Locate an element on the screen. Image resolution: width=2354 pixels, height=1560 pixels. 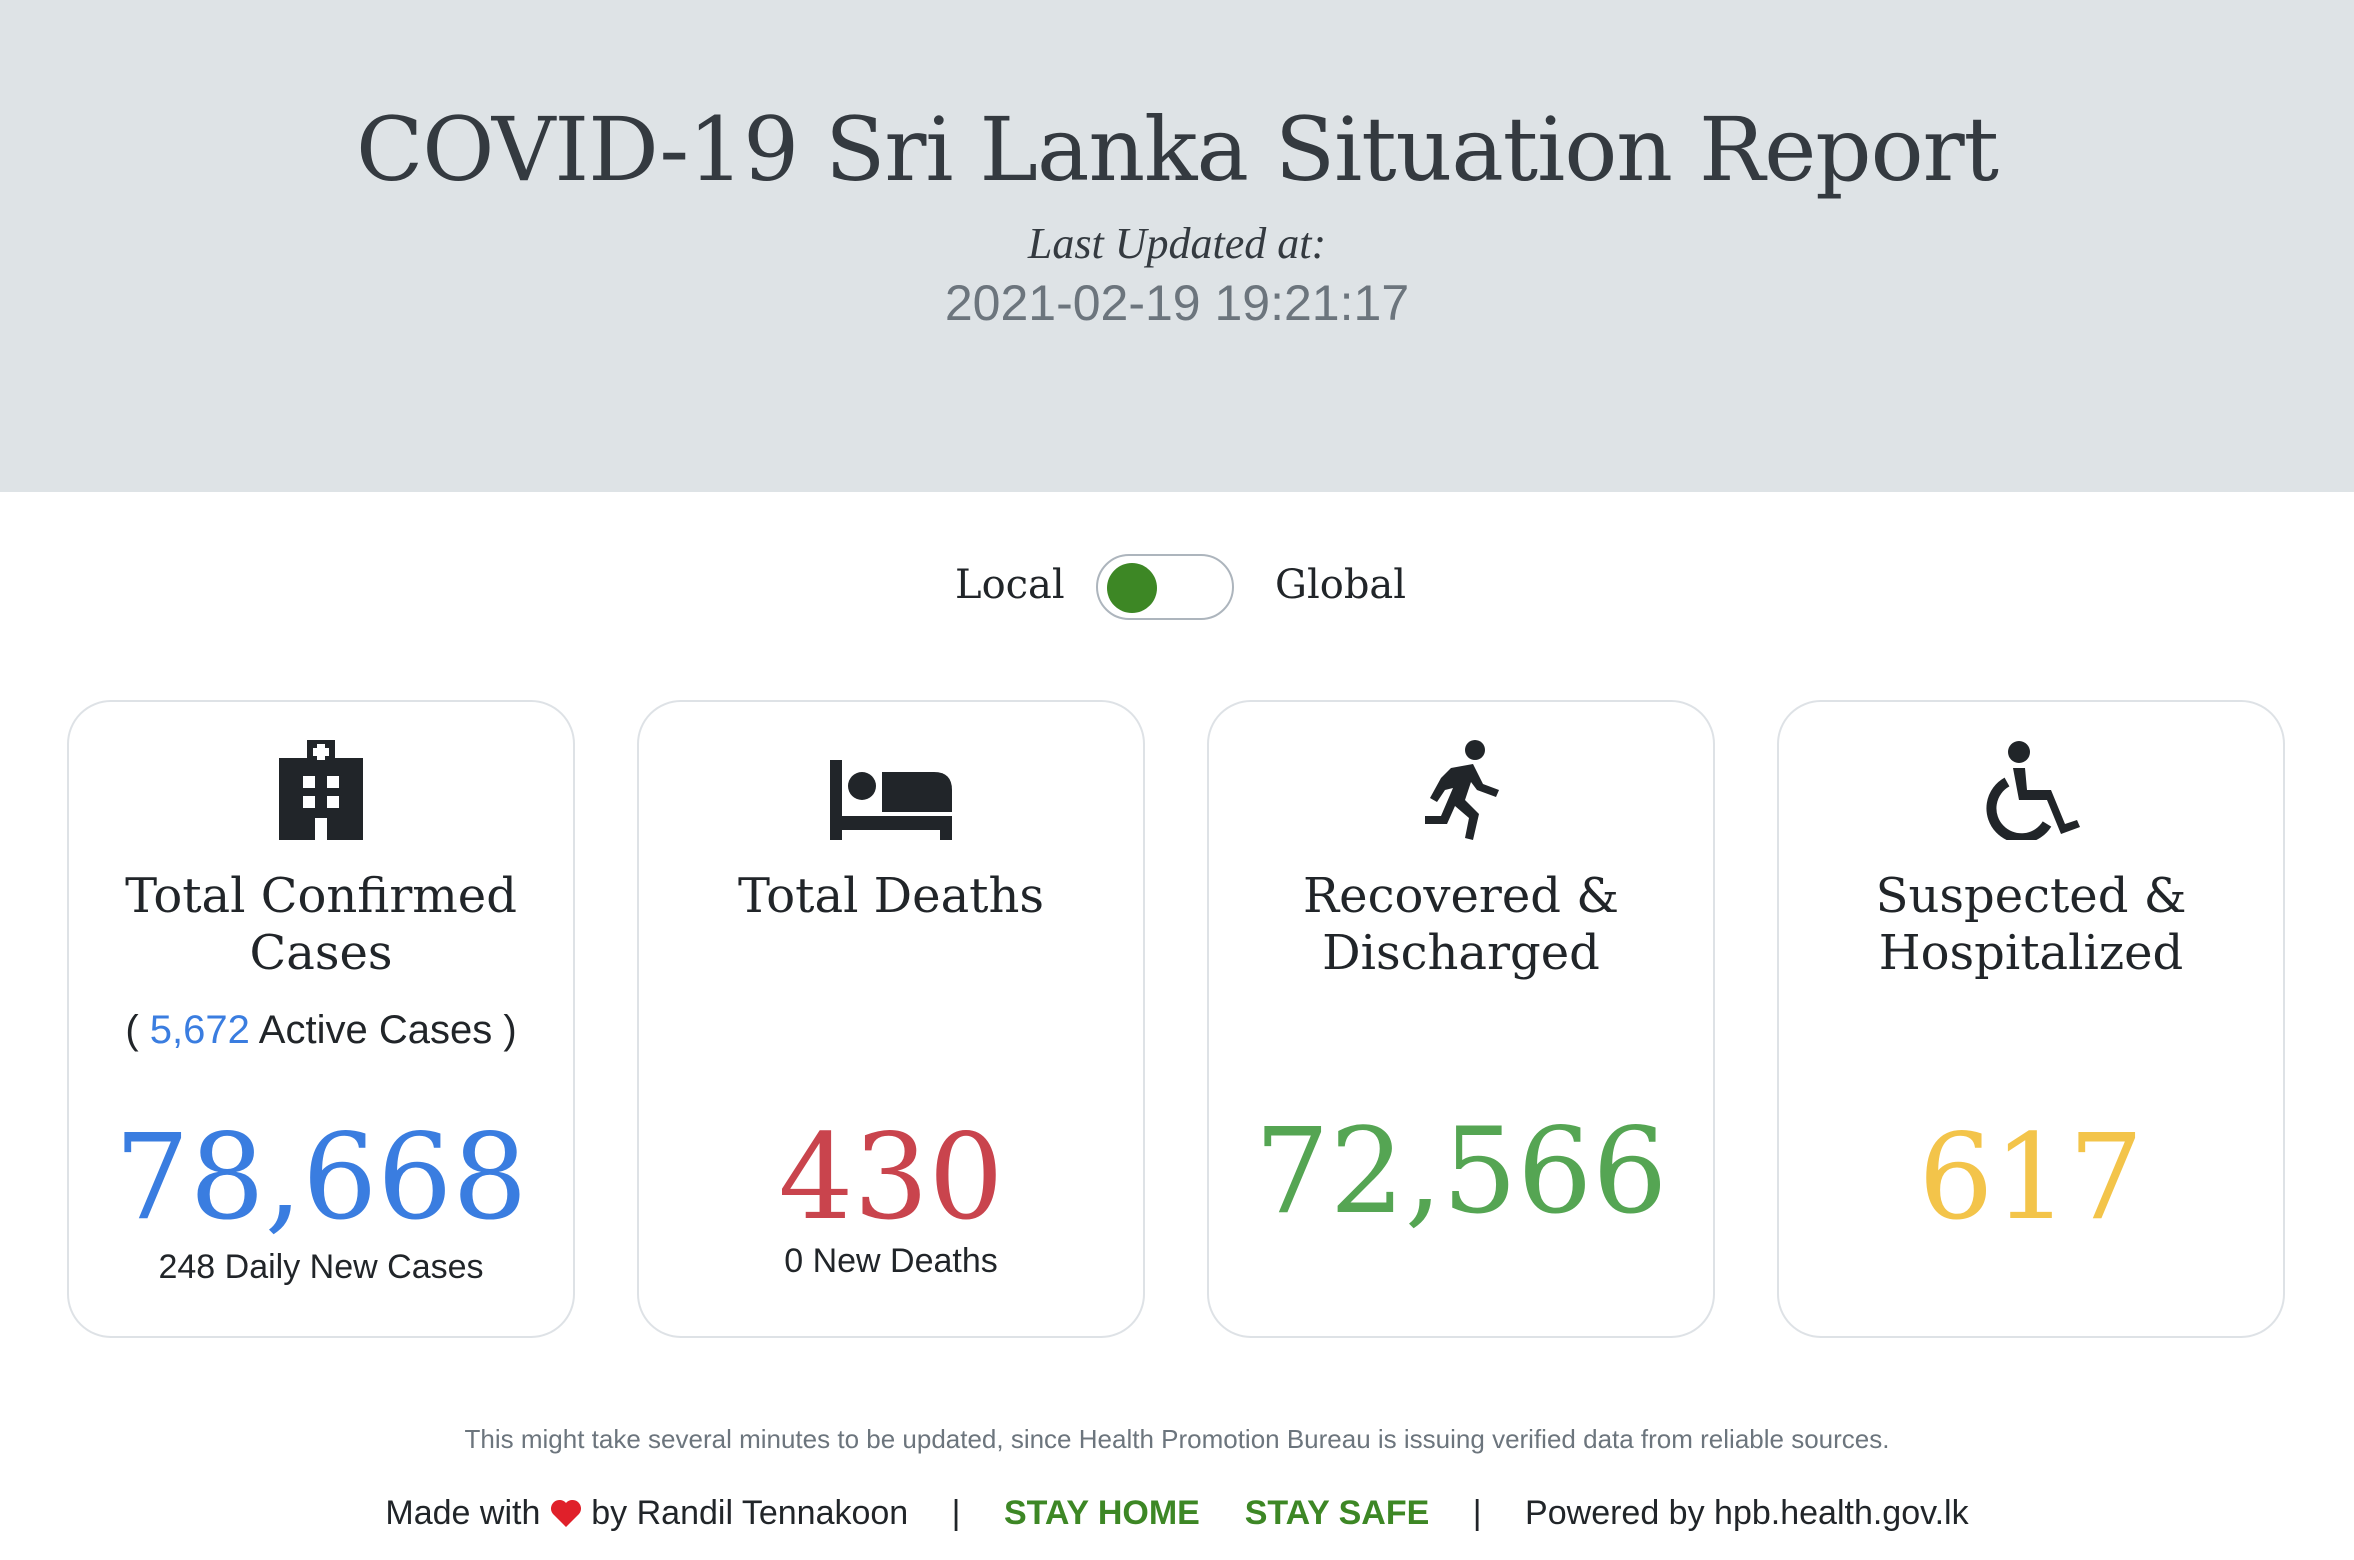
local-global-toggle: Local Global is located at coordinates (1177, 589).